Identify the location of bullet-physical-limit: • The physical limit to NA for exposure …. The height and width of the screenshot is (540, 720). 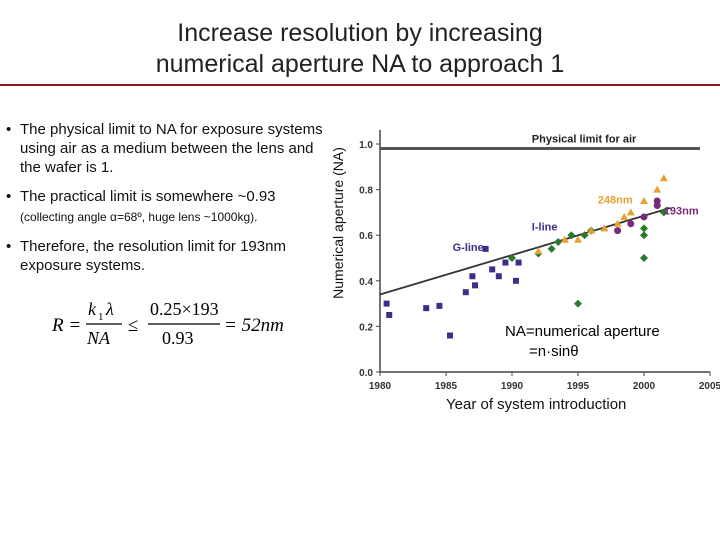
(168, 148).